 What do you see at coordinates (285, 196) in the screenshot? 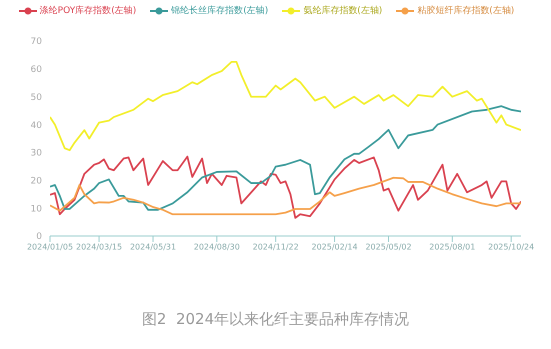
I see `line-series` at bounding box center [285, 196].